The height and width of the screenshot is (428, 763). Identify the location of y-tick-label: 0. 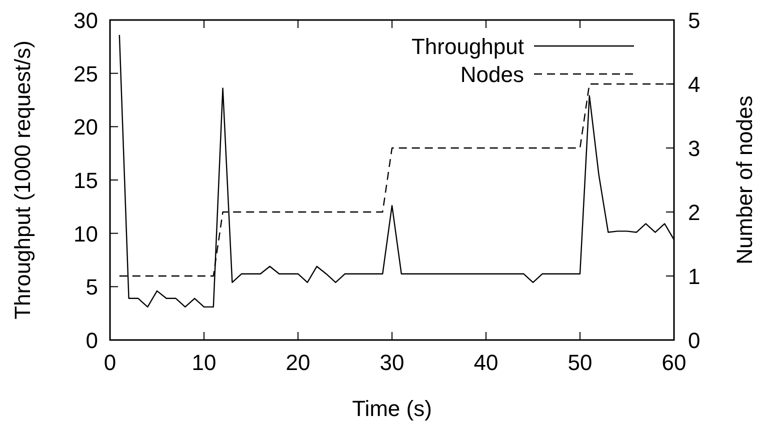
(92, 340).